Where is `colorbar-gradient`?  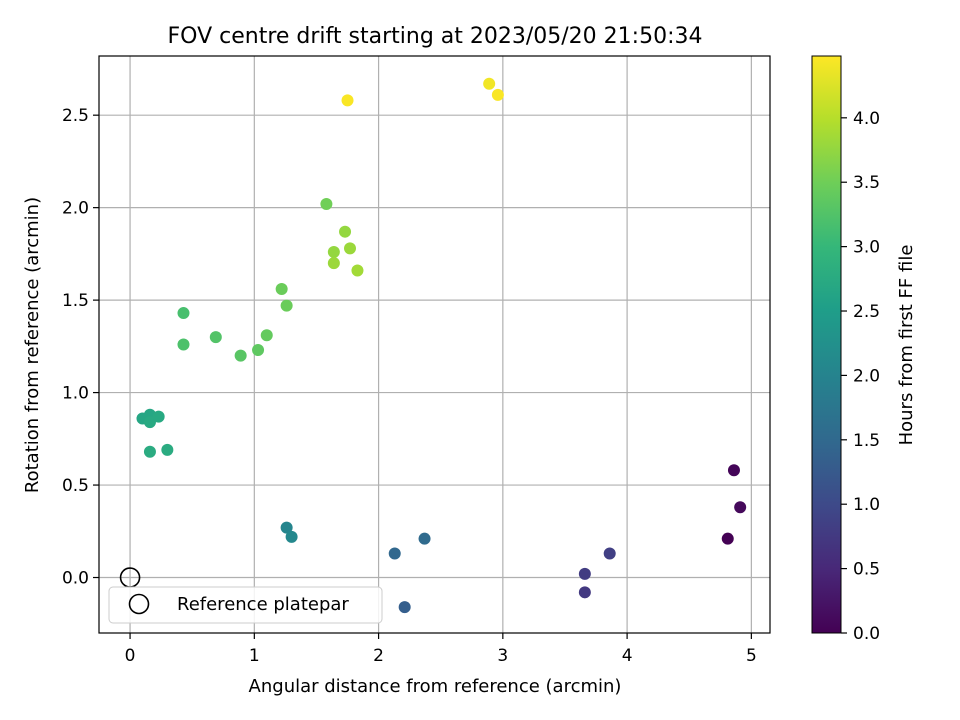 colorbar-gradient is located at coordinates (826, 344).